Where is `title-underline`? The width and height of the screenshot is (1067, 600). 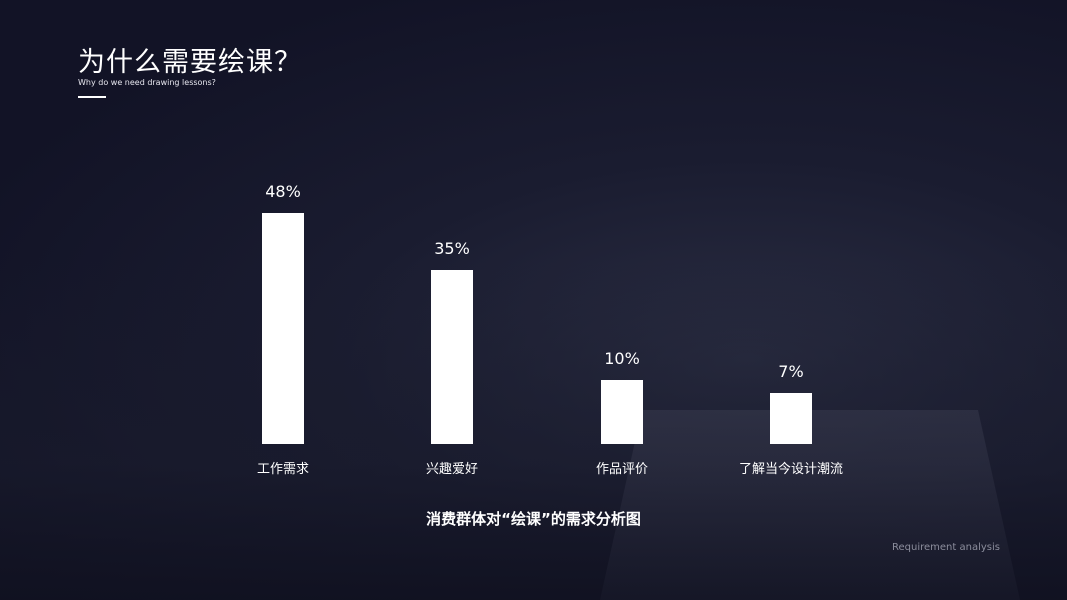
title-underline is located at coordinates (92, 97).